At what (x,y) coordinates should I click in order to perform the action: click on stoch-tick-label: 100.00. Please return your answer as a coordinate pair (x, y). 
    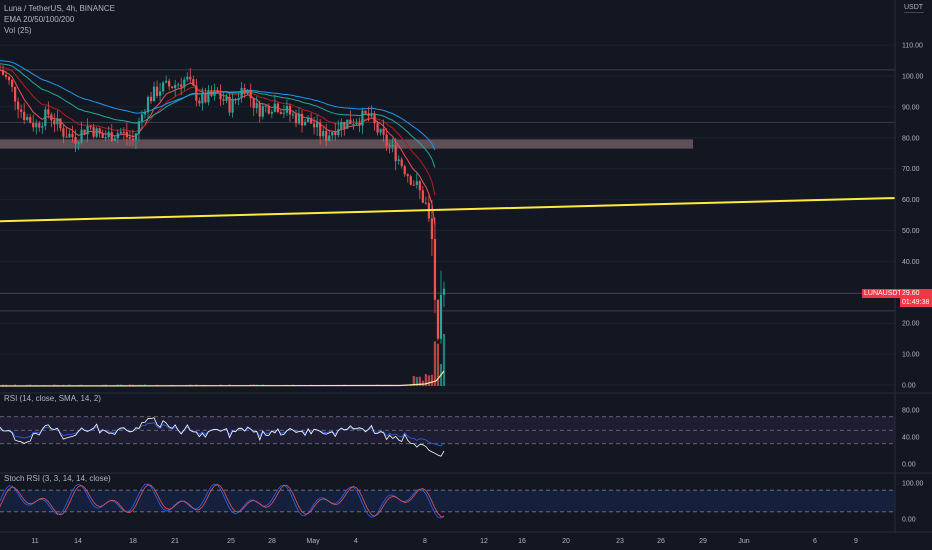
    Looking at the image, I should click on (913, 484).